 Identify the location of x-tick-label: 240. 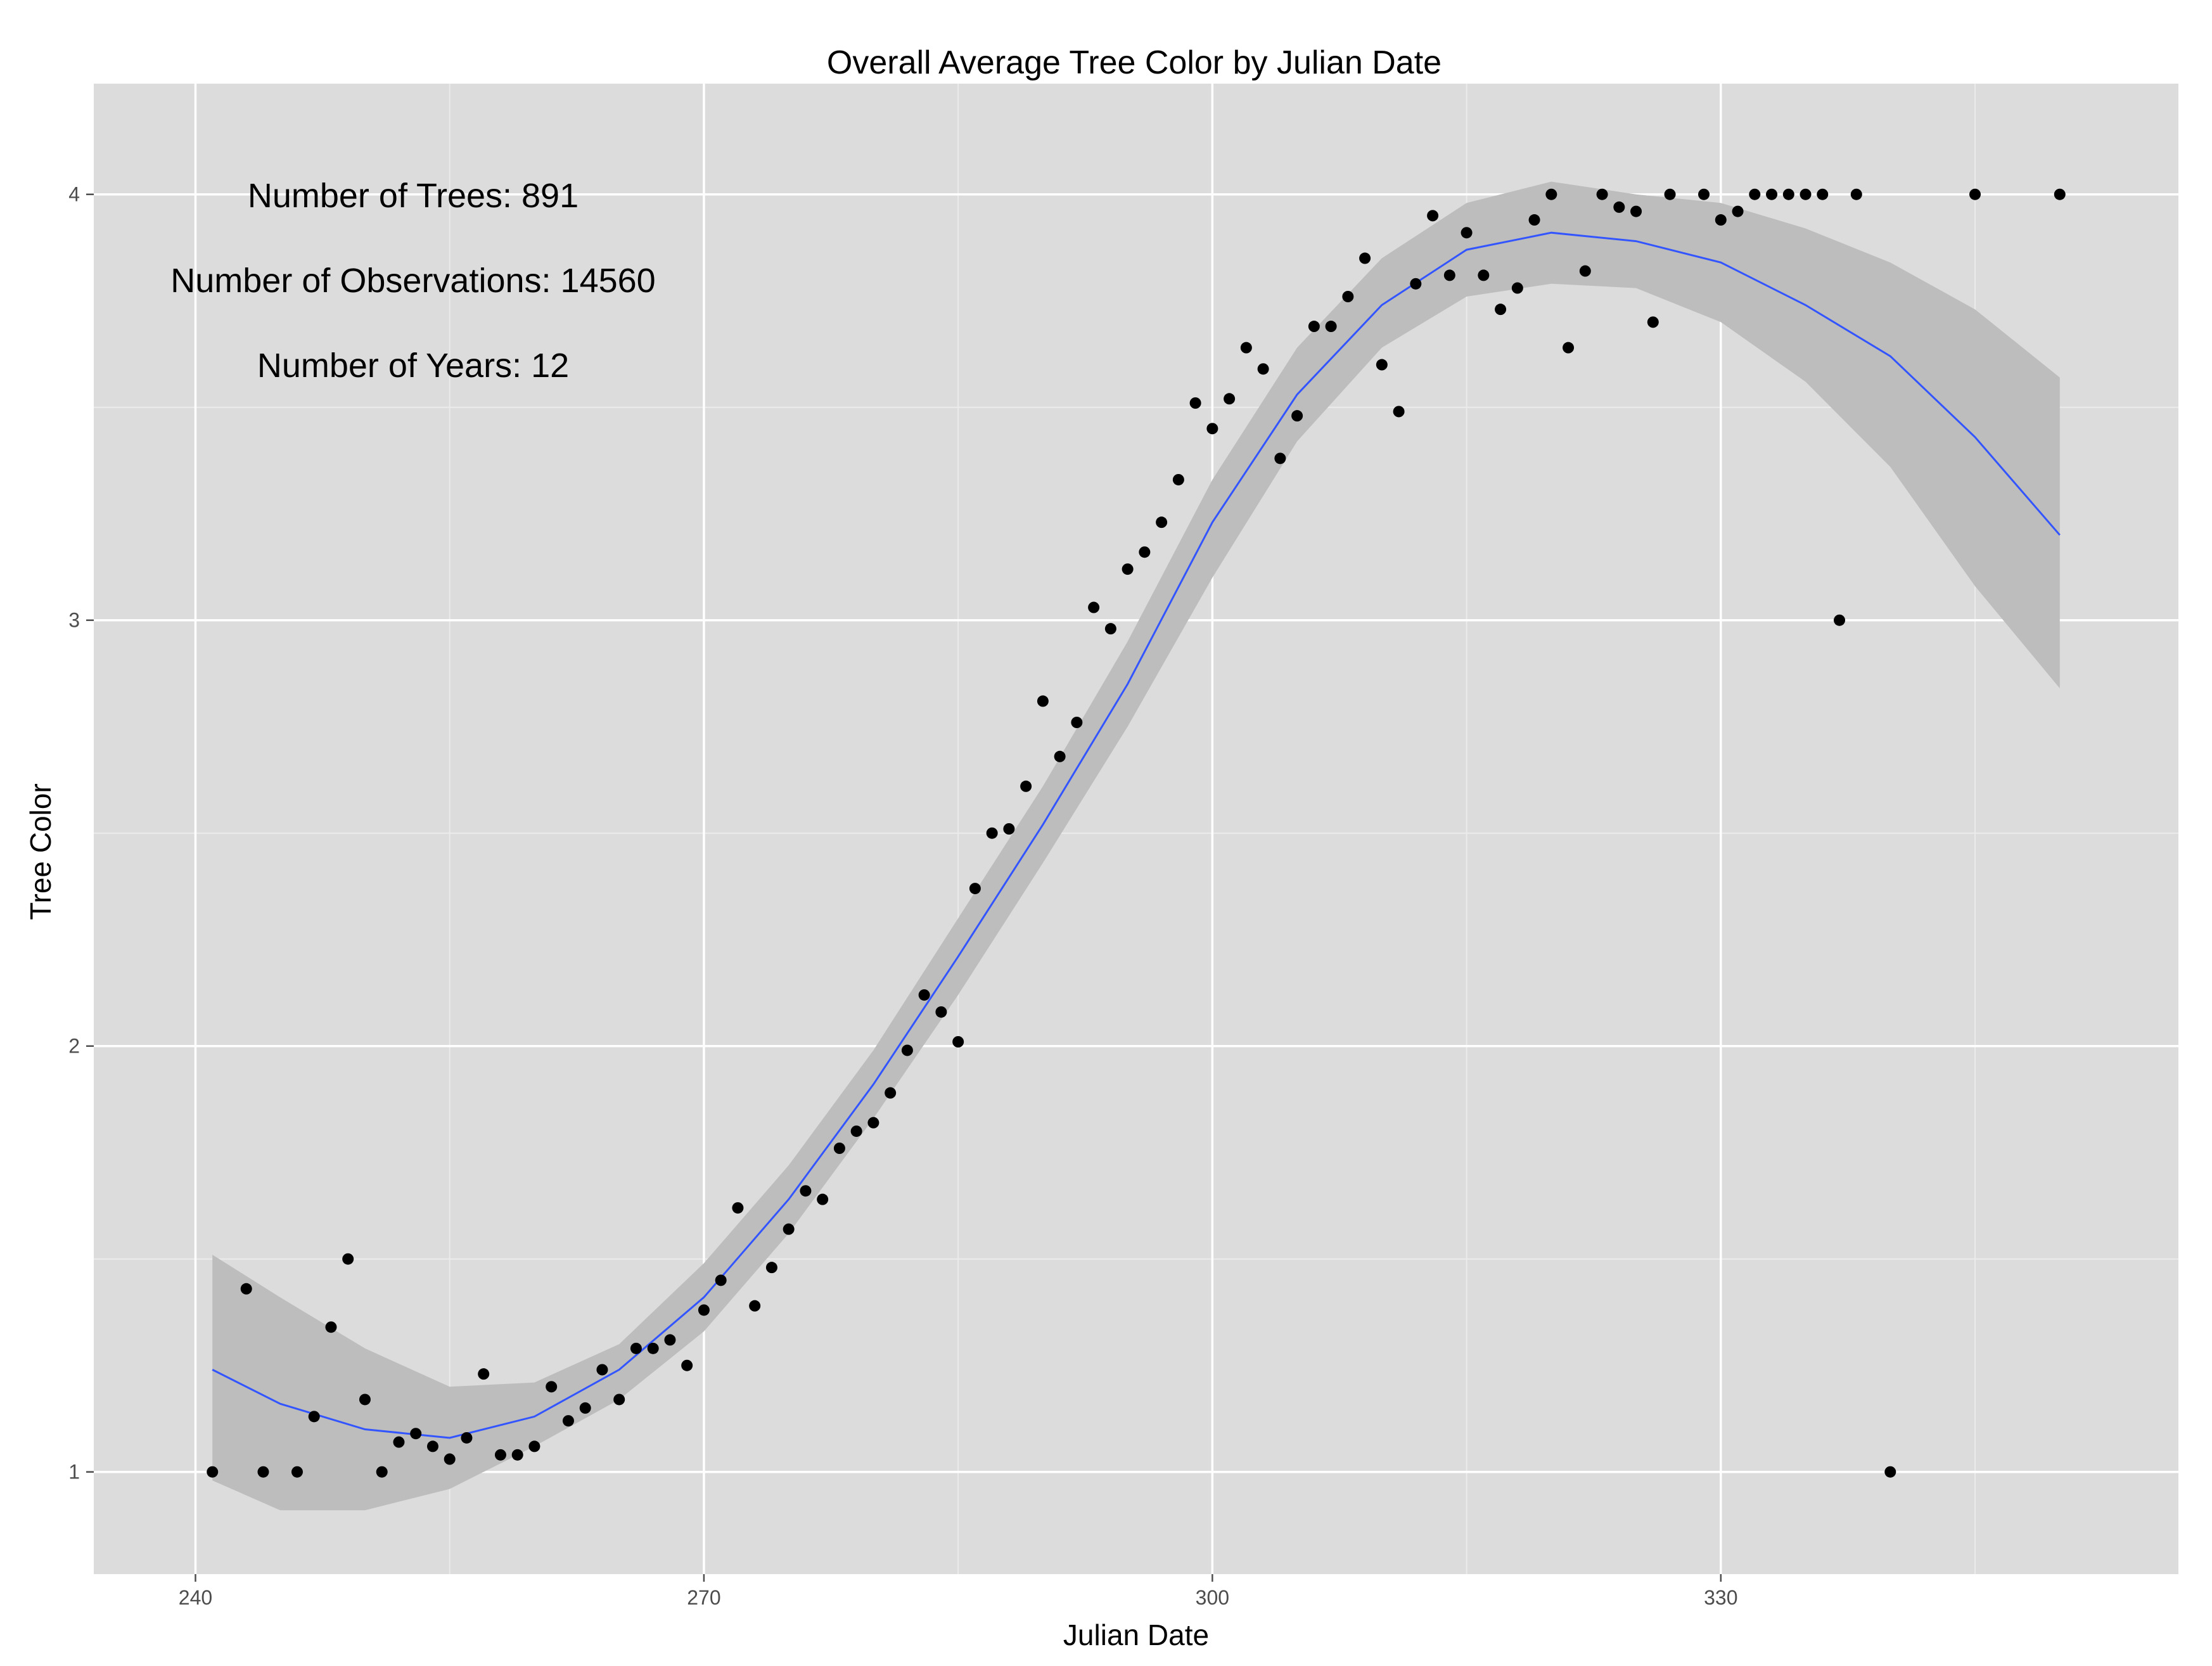
(195, 1598).